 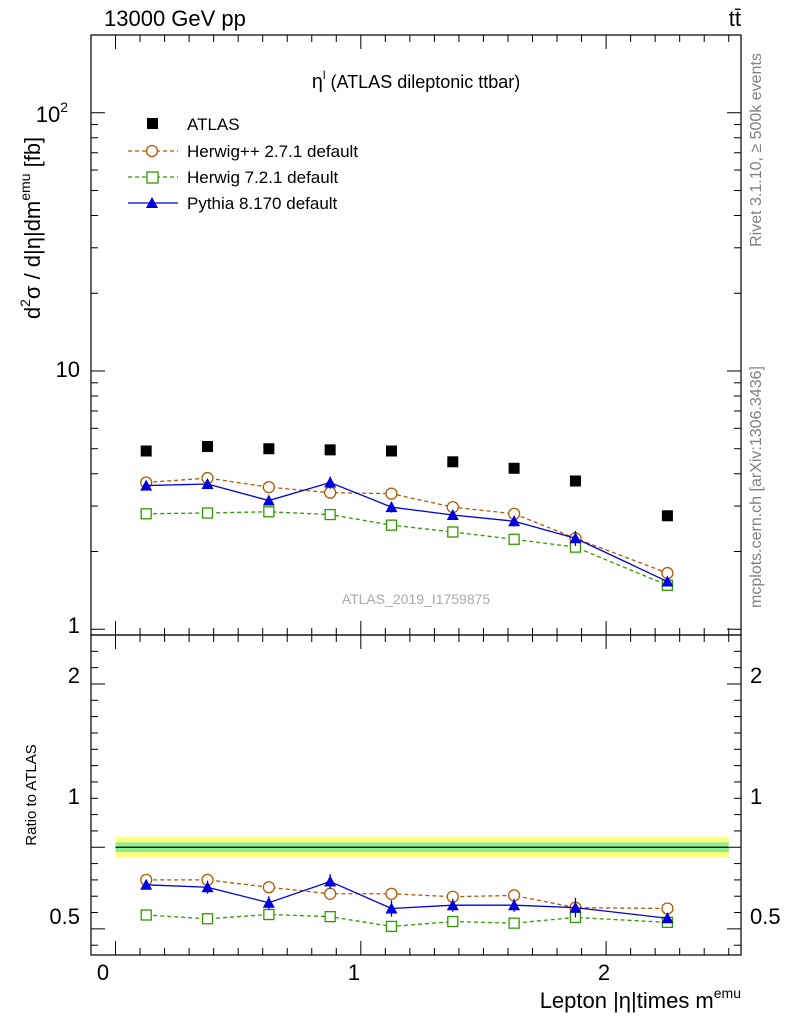 I want to click on legend-marker-pythia, so click(x=152, y=202).